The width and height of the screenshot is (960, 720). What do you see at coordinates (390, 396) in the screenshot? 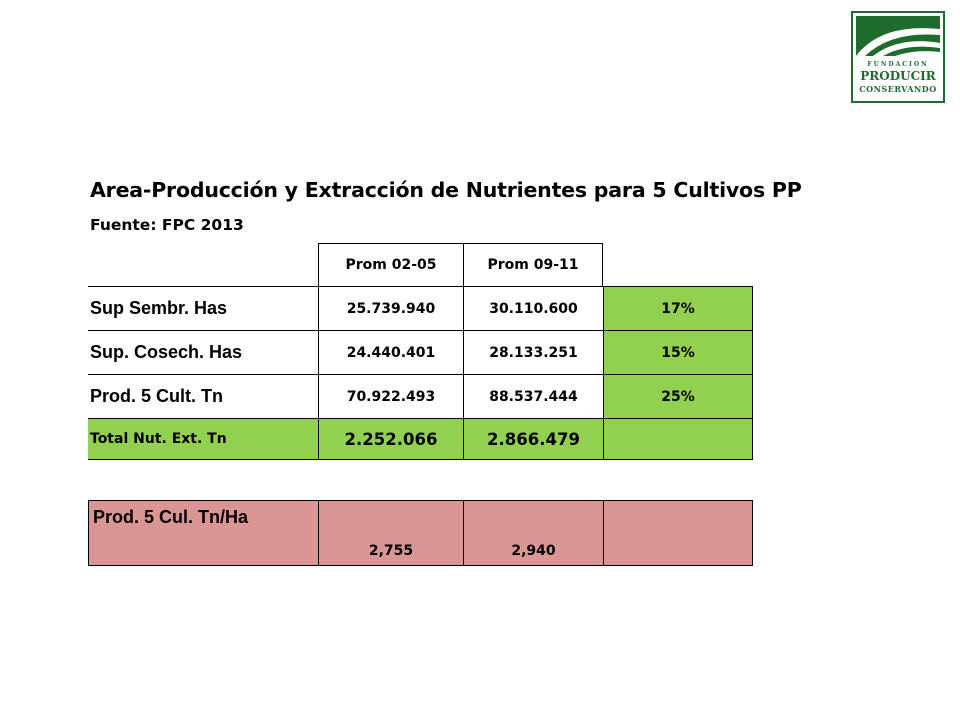
I see `row3-prom-02-05: 70.922.493` at bounding box center [390, 396].